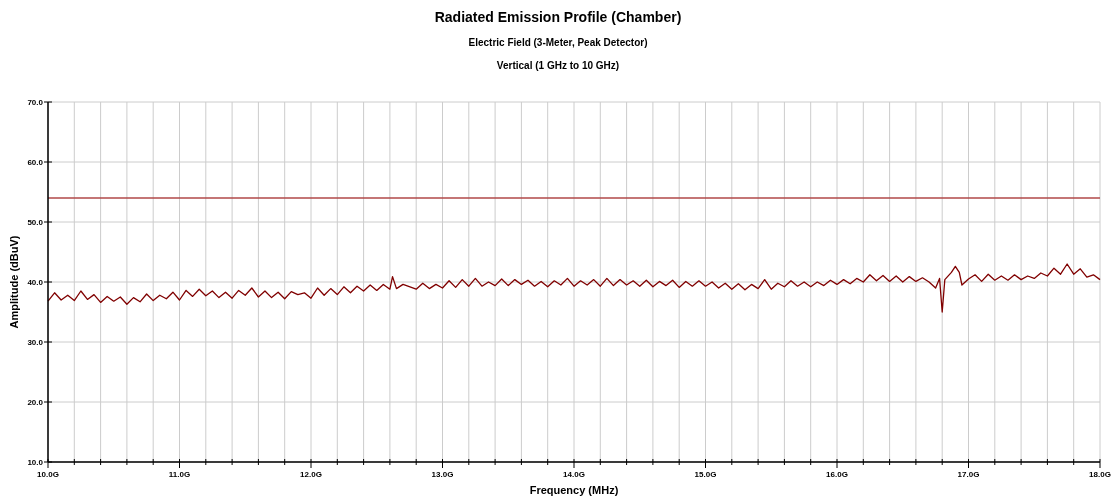  Describe the element at coordinates (35, 342) in the screenshot. I see `y-tick-label: 30.0` at that location.